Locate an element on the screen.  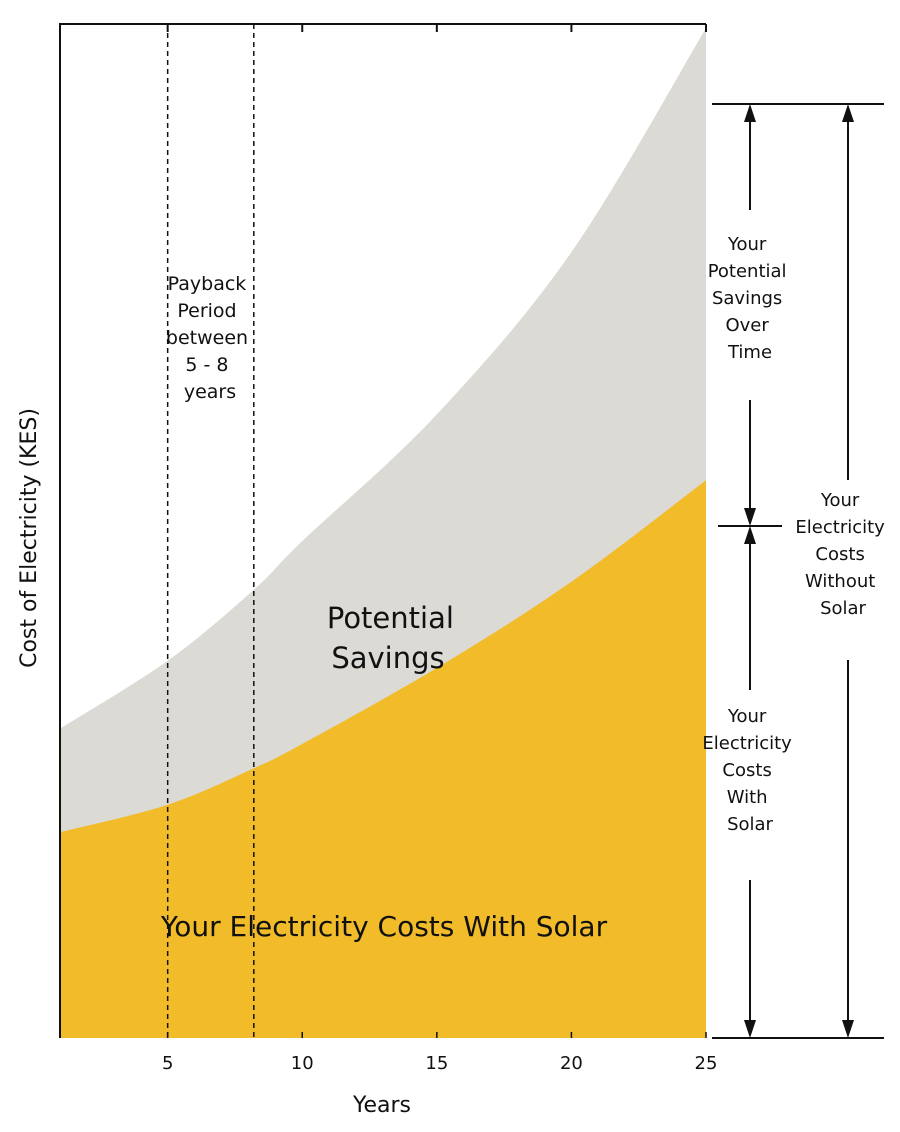
x-tick-label: 10 is located at coordinates (302, 1063).